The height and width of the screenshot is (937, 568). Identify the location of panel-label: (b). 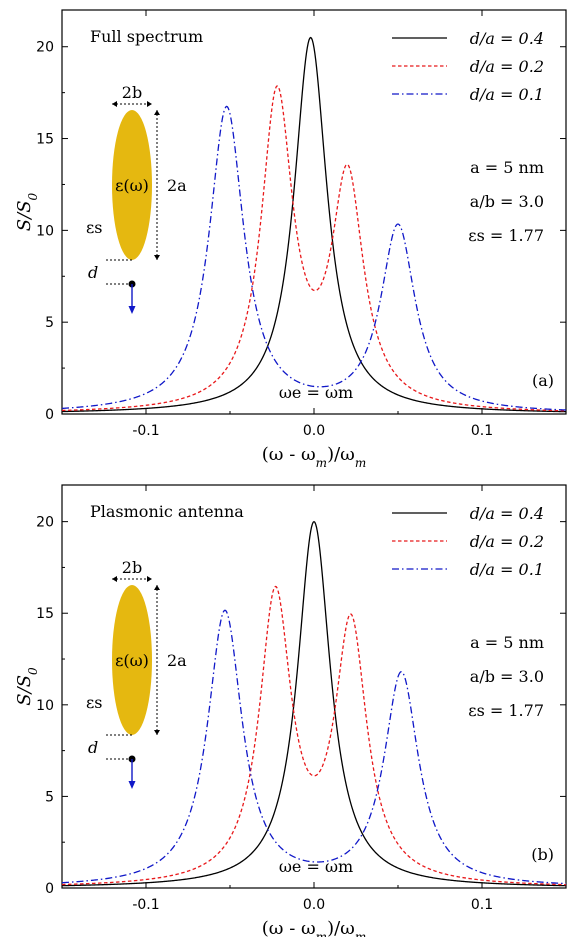
(542, 854).